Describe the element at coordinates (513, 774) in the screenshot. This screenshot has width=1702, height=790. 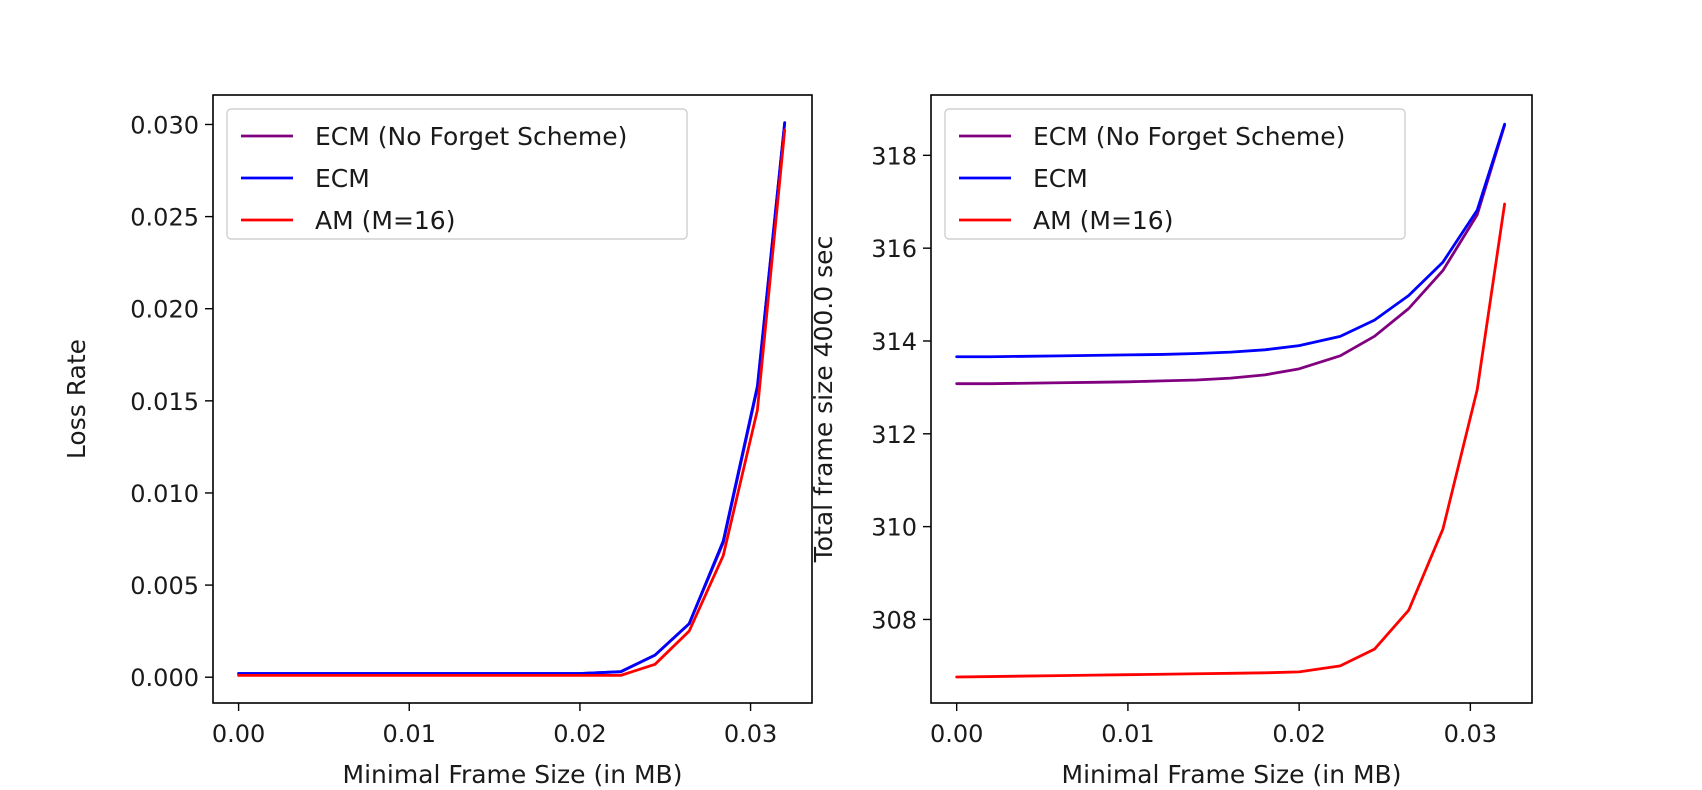
I see `loss-rate-x-axis-label: Minimal Frame Size (in MB)` at that location.